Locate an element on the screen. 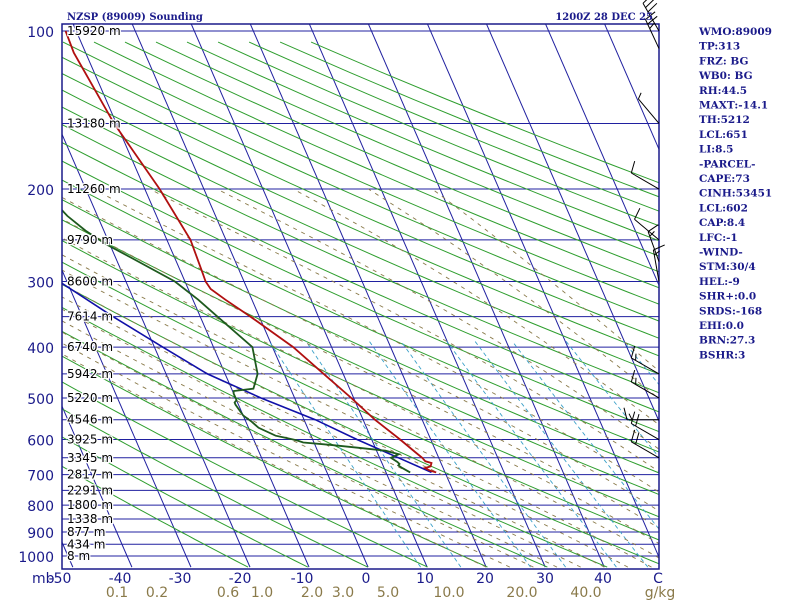 The image size is (800, 600). mixing-ratio-tick-label: 1.0 is located at coordinates (262, 592).